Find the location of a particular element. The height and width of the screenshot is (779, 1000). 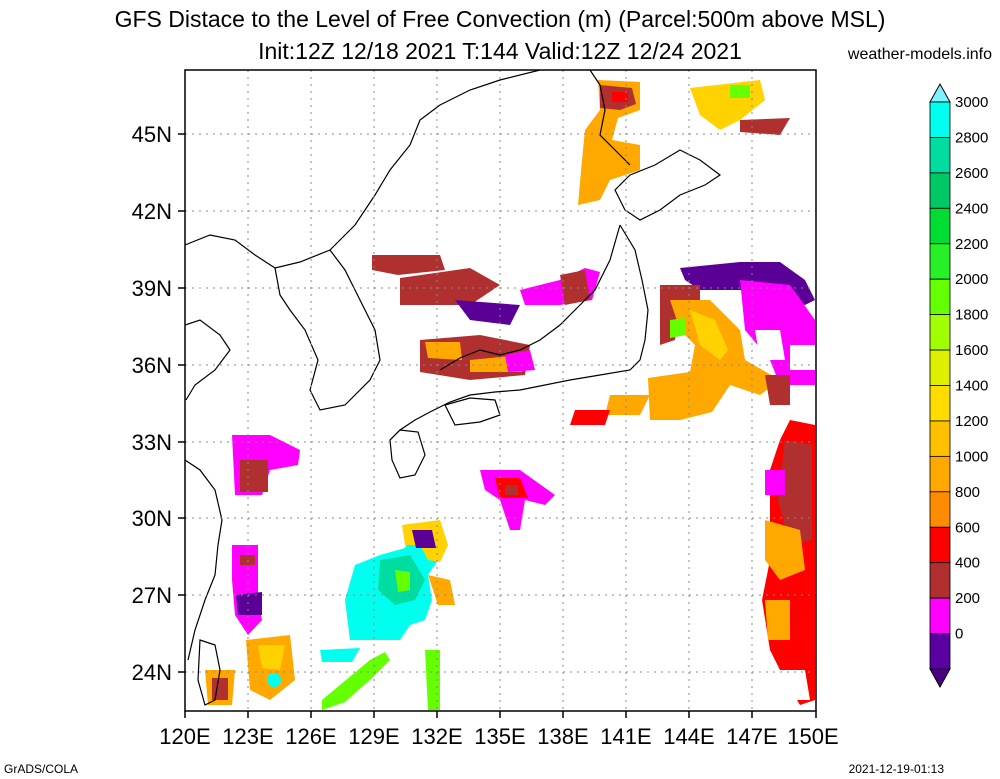

lat-label: 24N is located at coordinates (152, 672).